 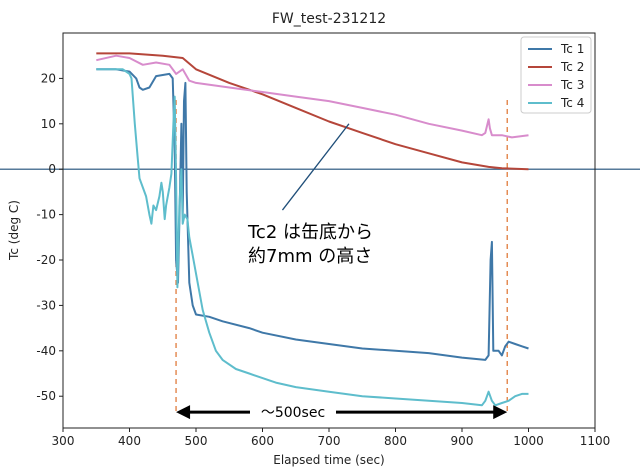 What do you see at coordinates (328, 460) in the screenshot?
I see `x-axis-label: Elapsed time (sec)` at bounding box center [328, 460].